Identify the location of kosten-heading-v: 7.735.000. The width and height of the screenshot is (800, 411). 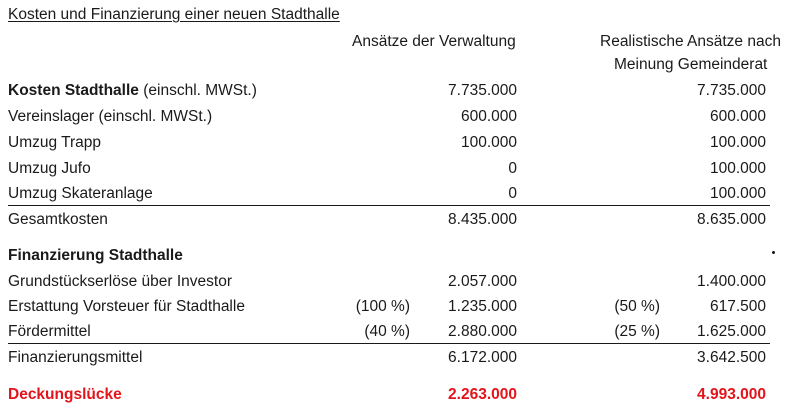
(482, 90).